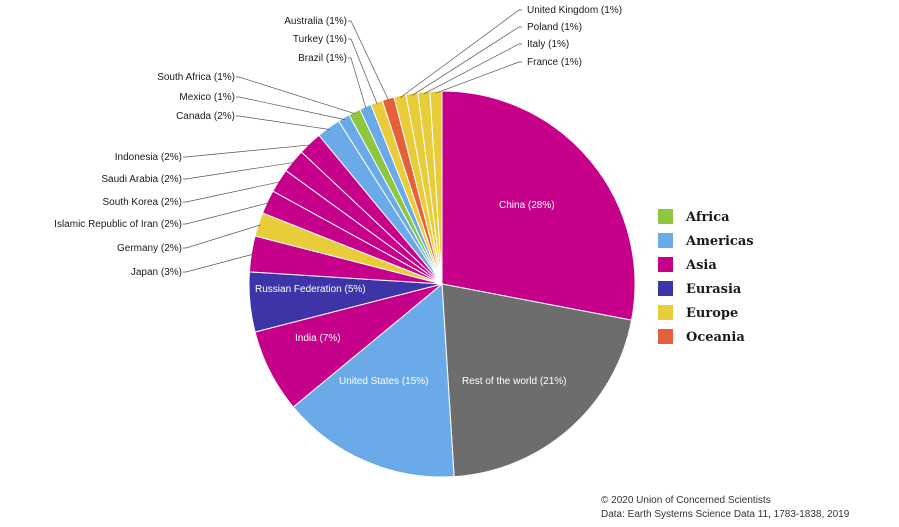 This screenshot has height=527, width=899. What do you see at coordinates (239, 170) in the screenshot?
I see `leader-saudi-arabia` at bounding box center [239, 170].